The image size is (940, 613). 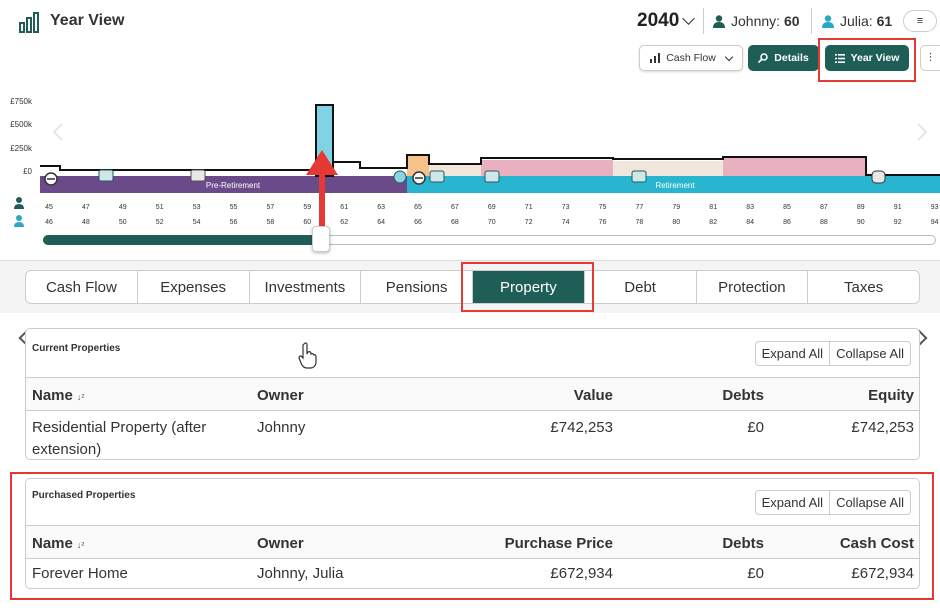 I want to click on age-tick-label: 80, so click(x=676, y=222).